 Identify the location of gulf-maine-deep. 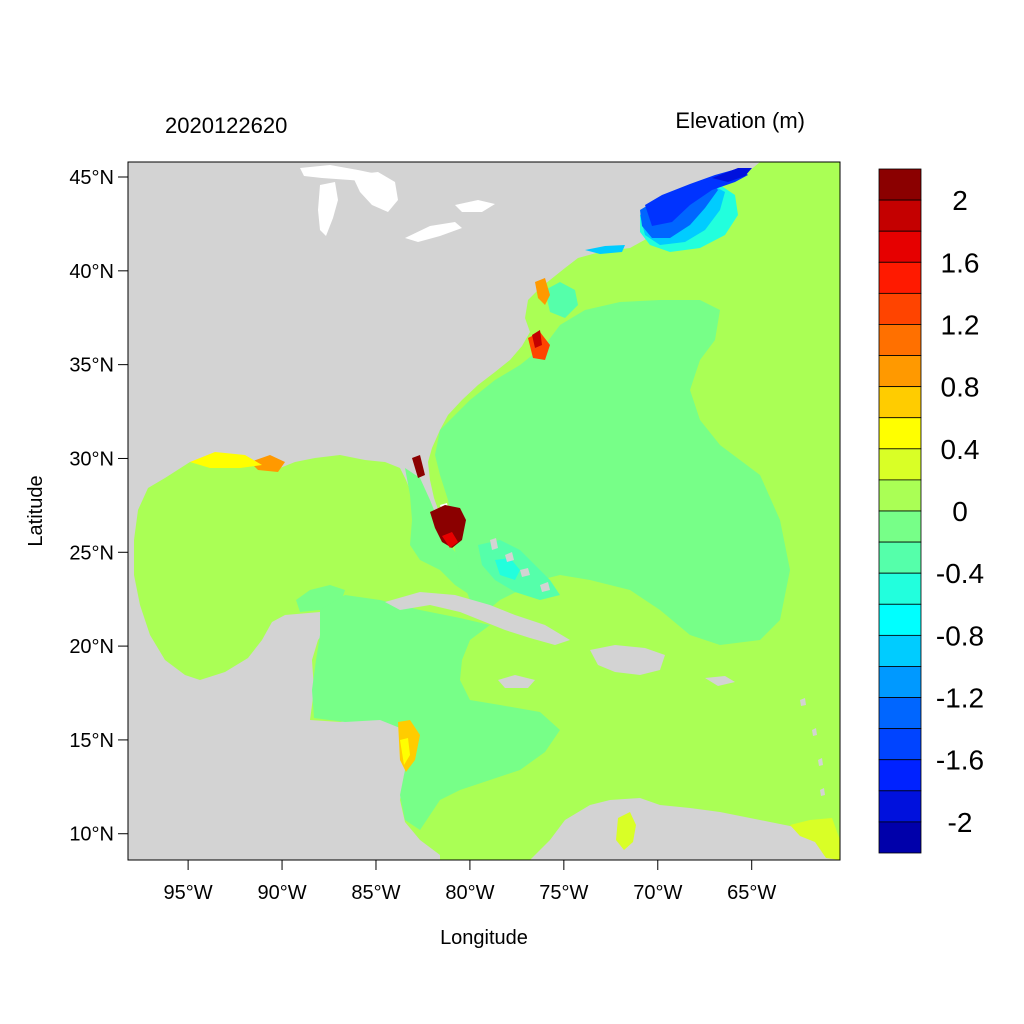
(696, 197).